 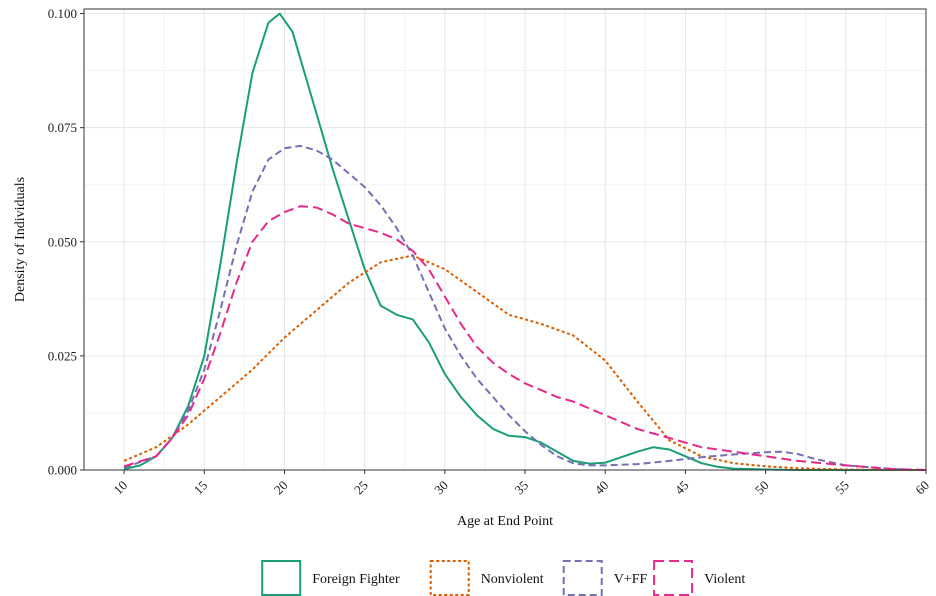 I want to click on y-tick-label: 0.100, so click(x=62, y=13).